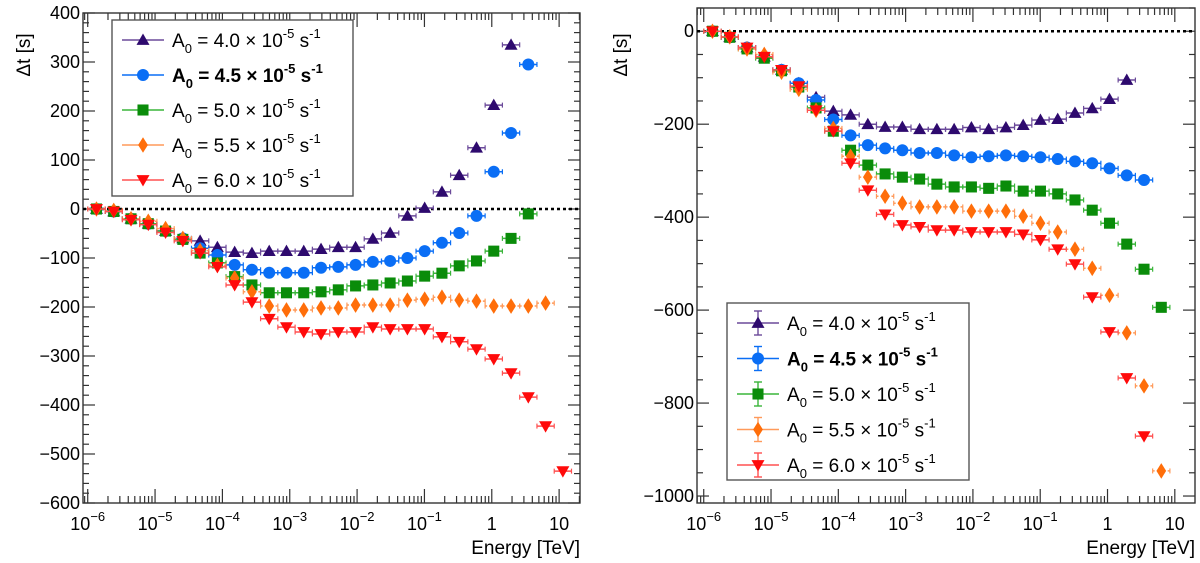  Describe the element at coordinates (367, 516) in the screenshot. I see `x-tick-exponent: −2` at that location.